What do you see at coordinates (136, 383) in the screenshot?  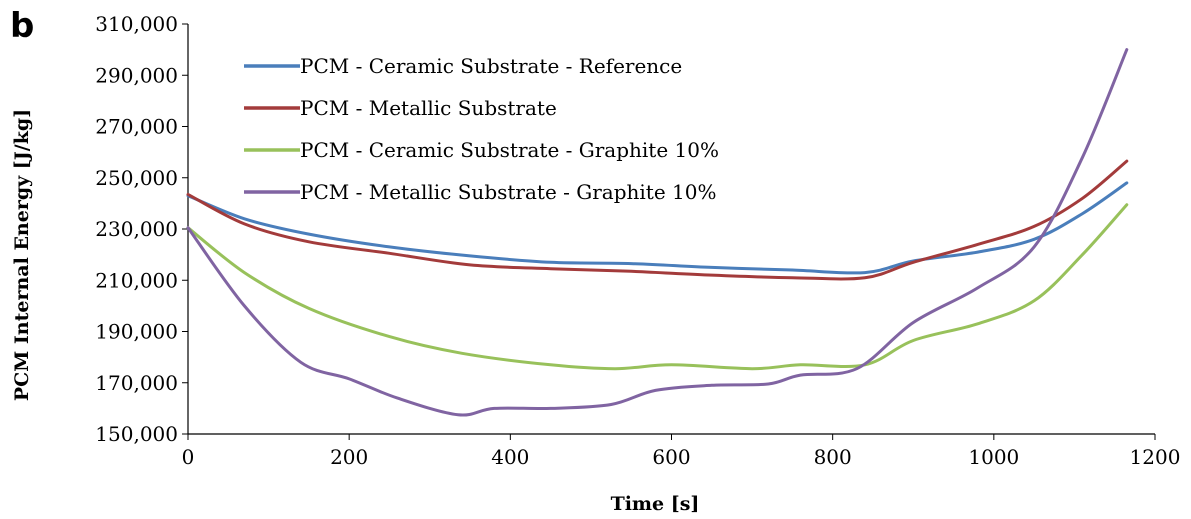 I see `y-tick-label: 170,000` at bounding box center [136, 383].